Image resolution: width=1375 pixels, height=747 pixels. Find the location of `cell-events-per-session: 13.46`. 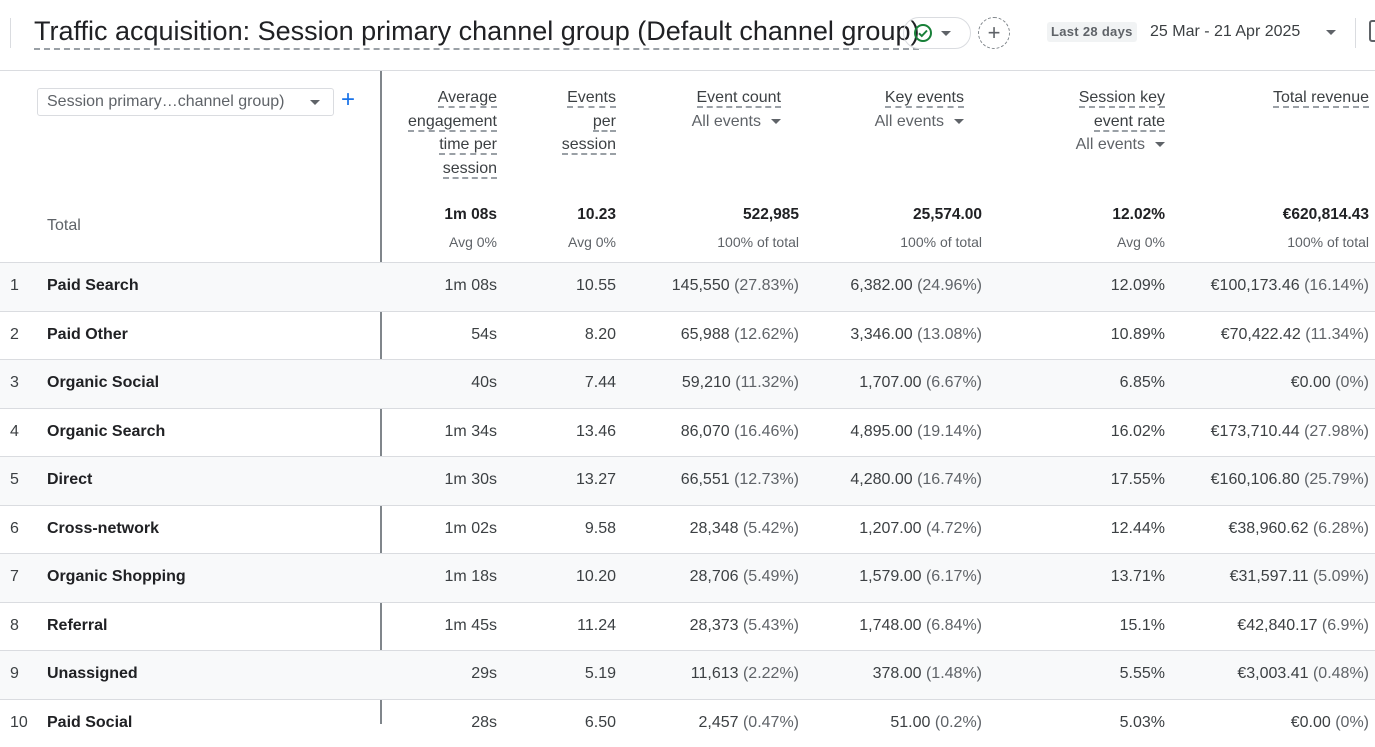

cell-events-per-session: 13.46 is located at coordinates (596, 432).